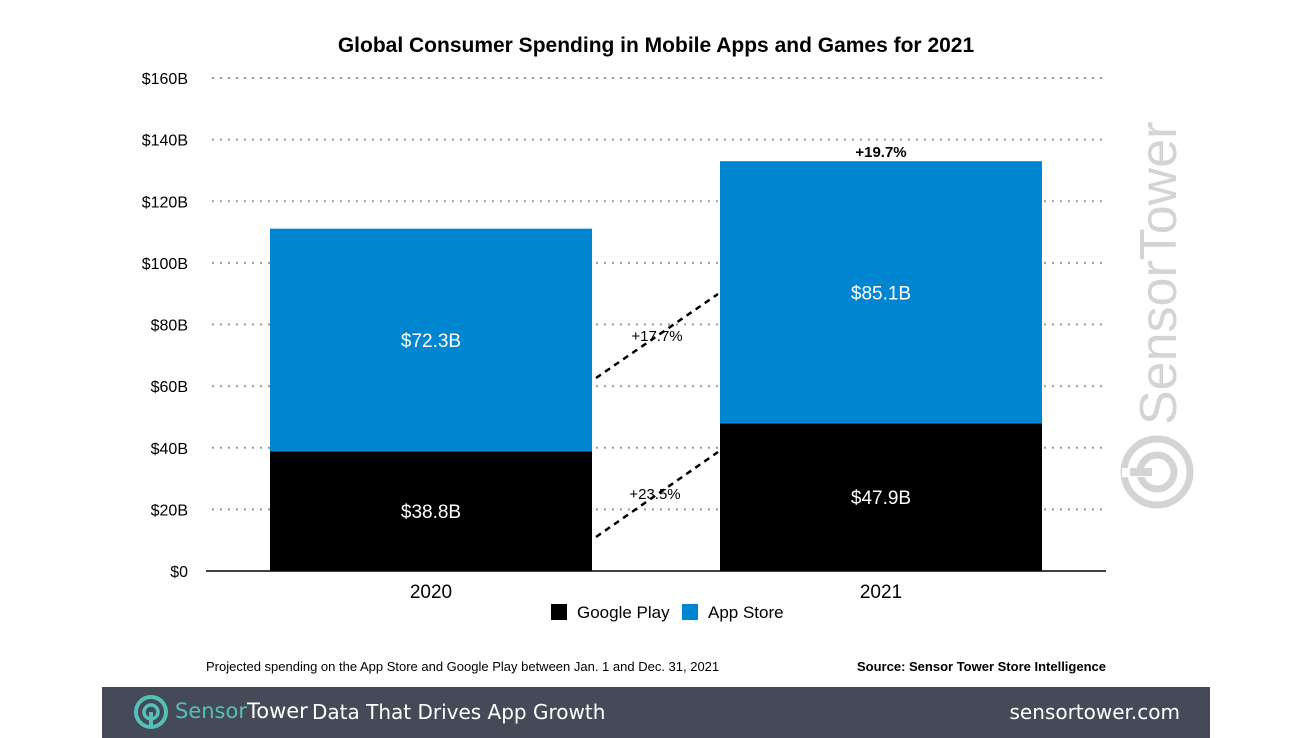 The image size is (1312, 738). What do you see at coordinates (1094, 712) in the screenshot?
I see `footer-url: sensortower.com` at bounding box center [1094, 712].